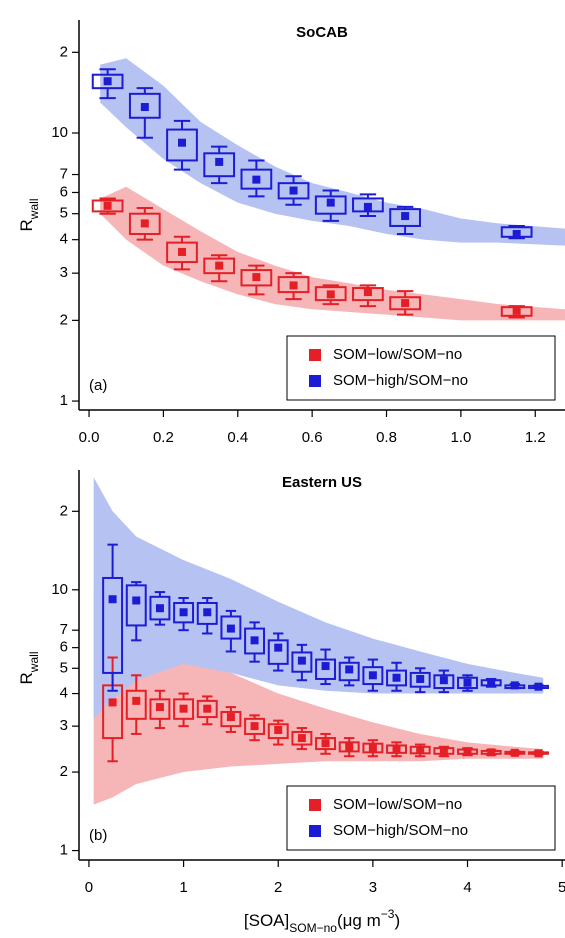 This screenshot has height=938, width=565. I want to click on y-tick-label: 7, so click(64, 173).